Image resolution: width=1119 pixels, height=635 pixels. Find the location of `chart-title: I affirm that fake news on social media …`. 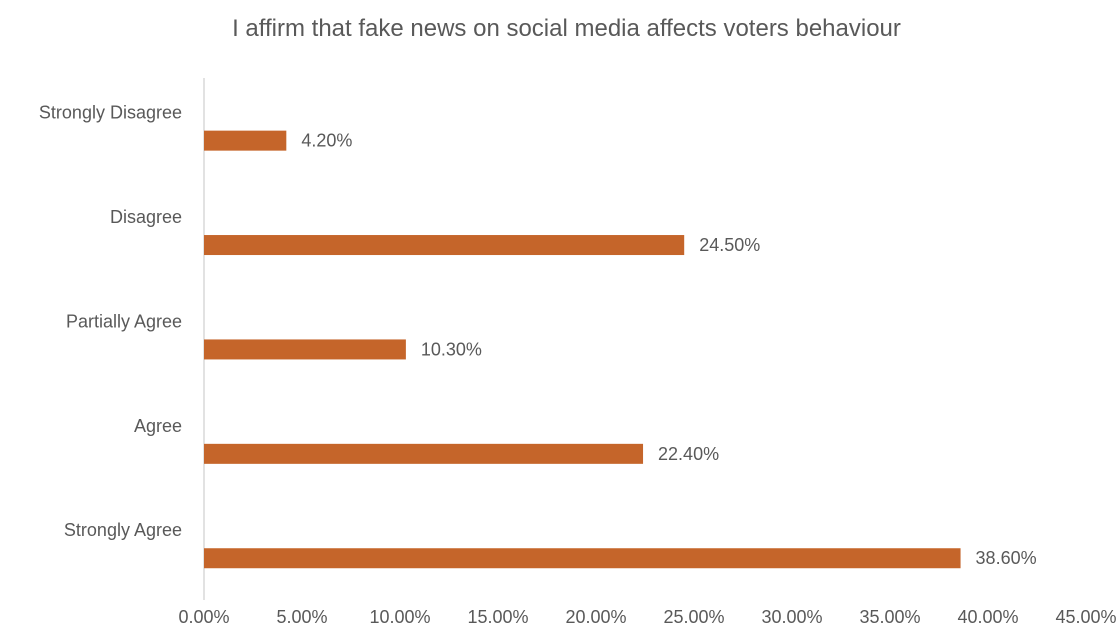

chart-title: I affirm that fake news on social media … is located at coordinates (566, 28).